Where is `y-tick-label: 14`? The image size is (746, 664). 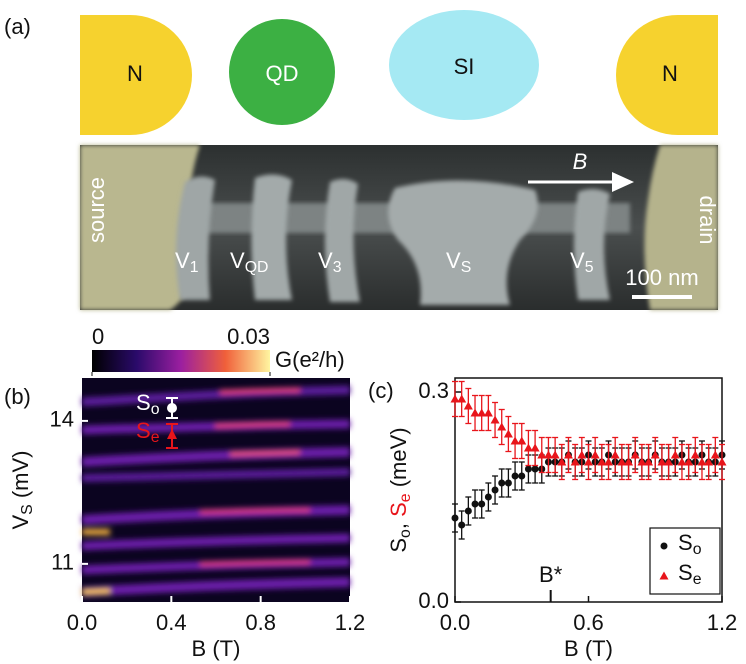
y-tick-label: 14 is located at coordinates (62, 419).